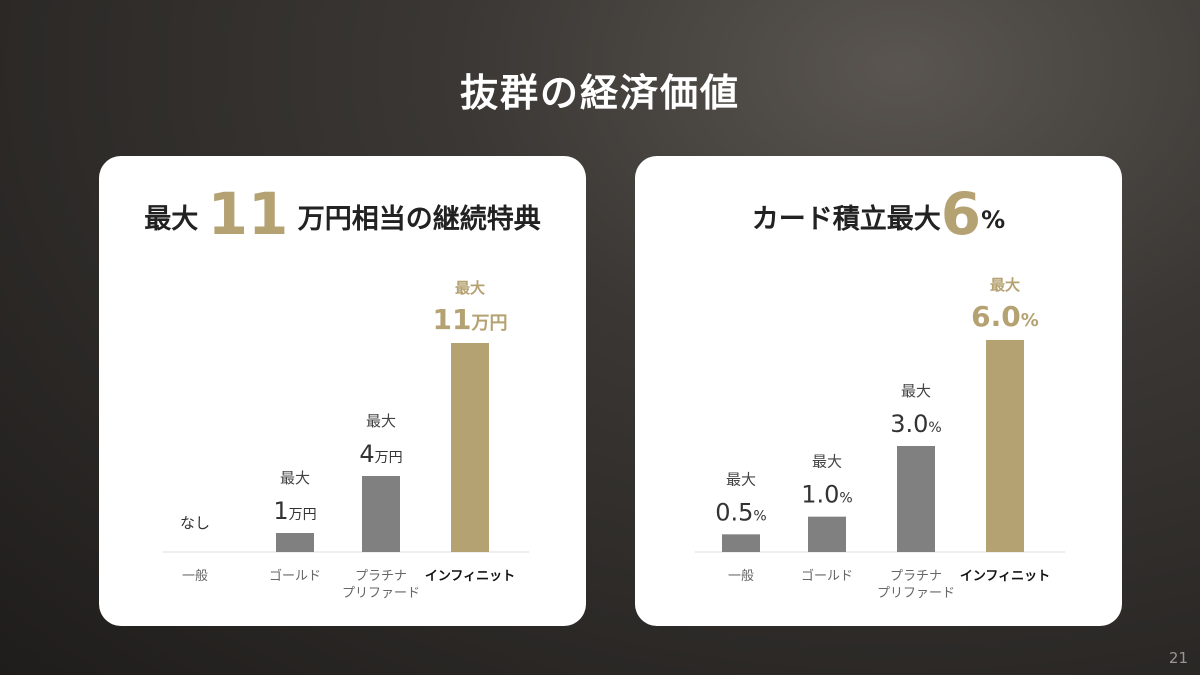 Image resolution: width=1200 pixels, height=675 pixels. Describe the element at coordinates (195, 523) in the screenshot. I see `data-label-value: なし` at that location.